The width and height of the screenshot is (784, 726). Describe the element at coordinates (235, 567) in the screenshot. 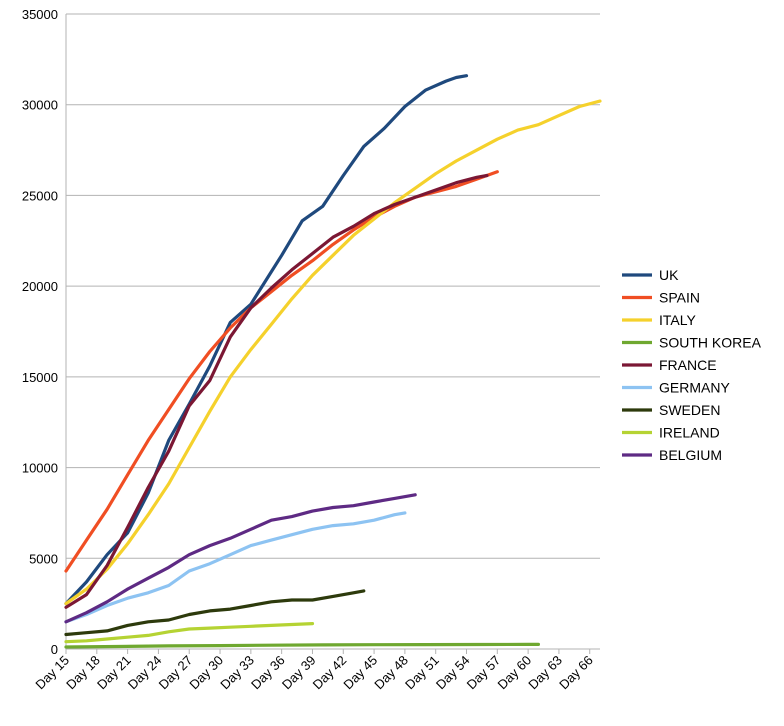

I see `series-line-germany` at that location.